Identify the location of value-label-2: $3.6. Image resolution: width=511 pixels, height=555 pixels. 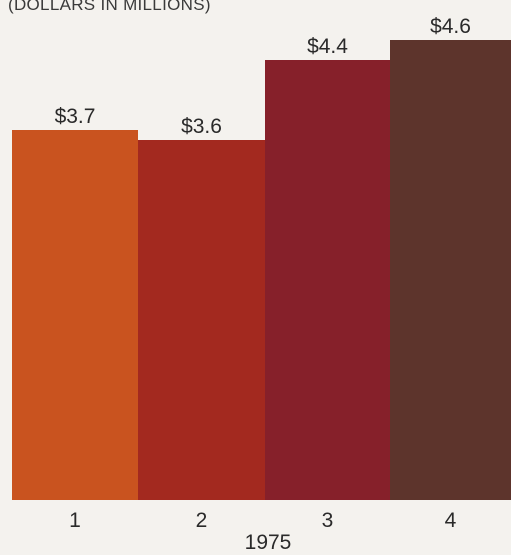
(201, 126).